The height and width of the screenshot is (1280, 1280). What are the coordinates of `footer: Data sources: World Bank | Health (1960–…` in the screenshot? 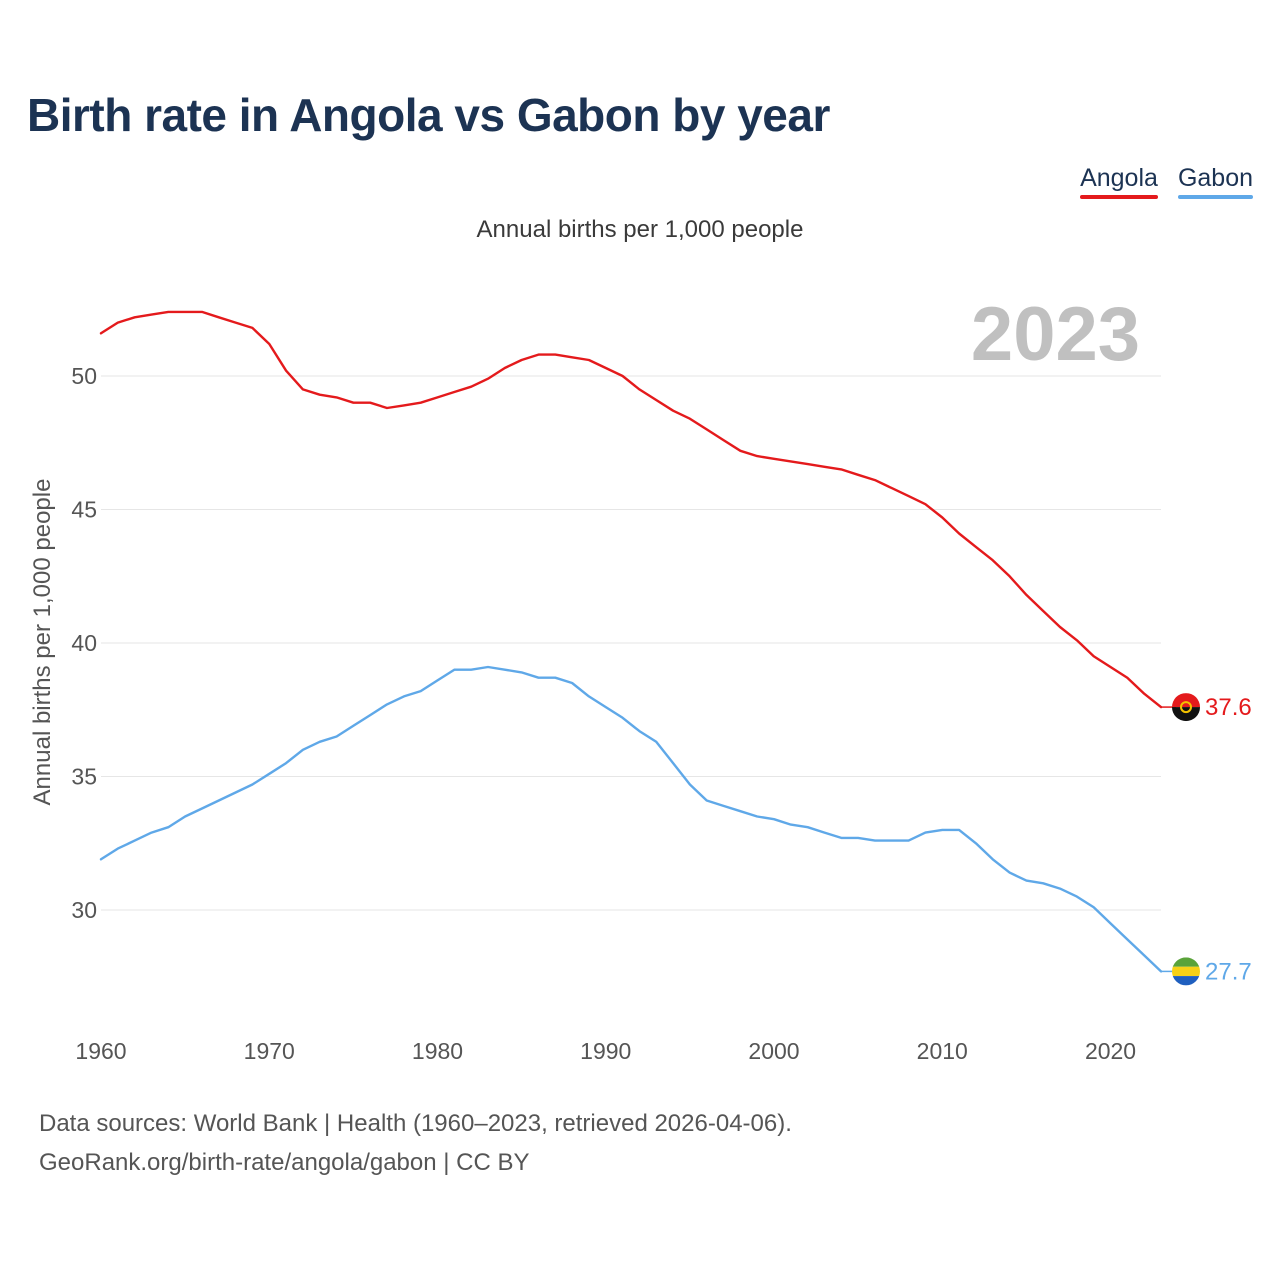 It's located at (415, 1143).